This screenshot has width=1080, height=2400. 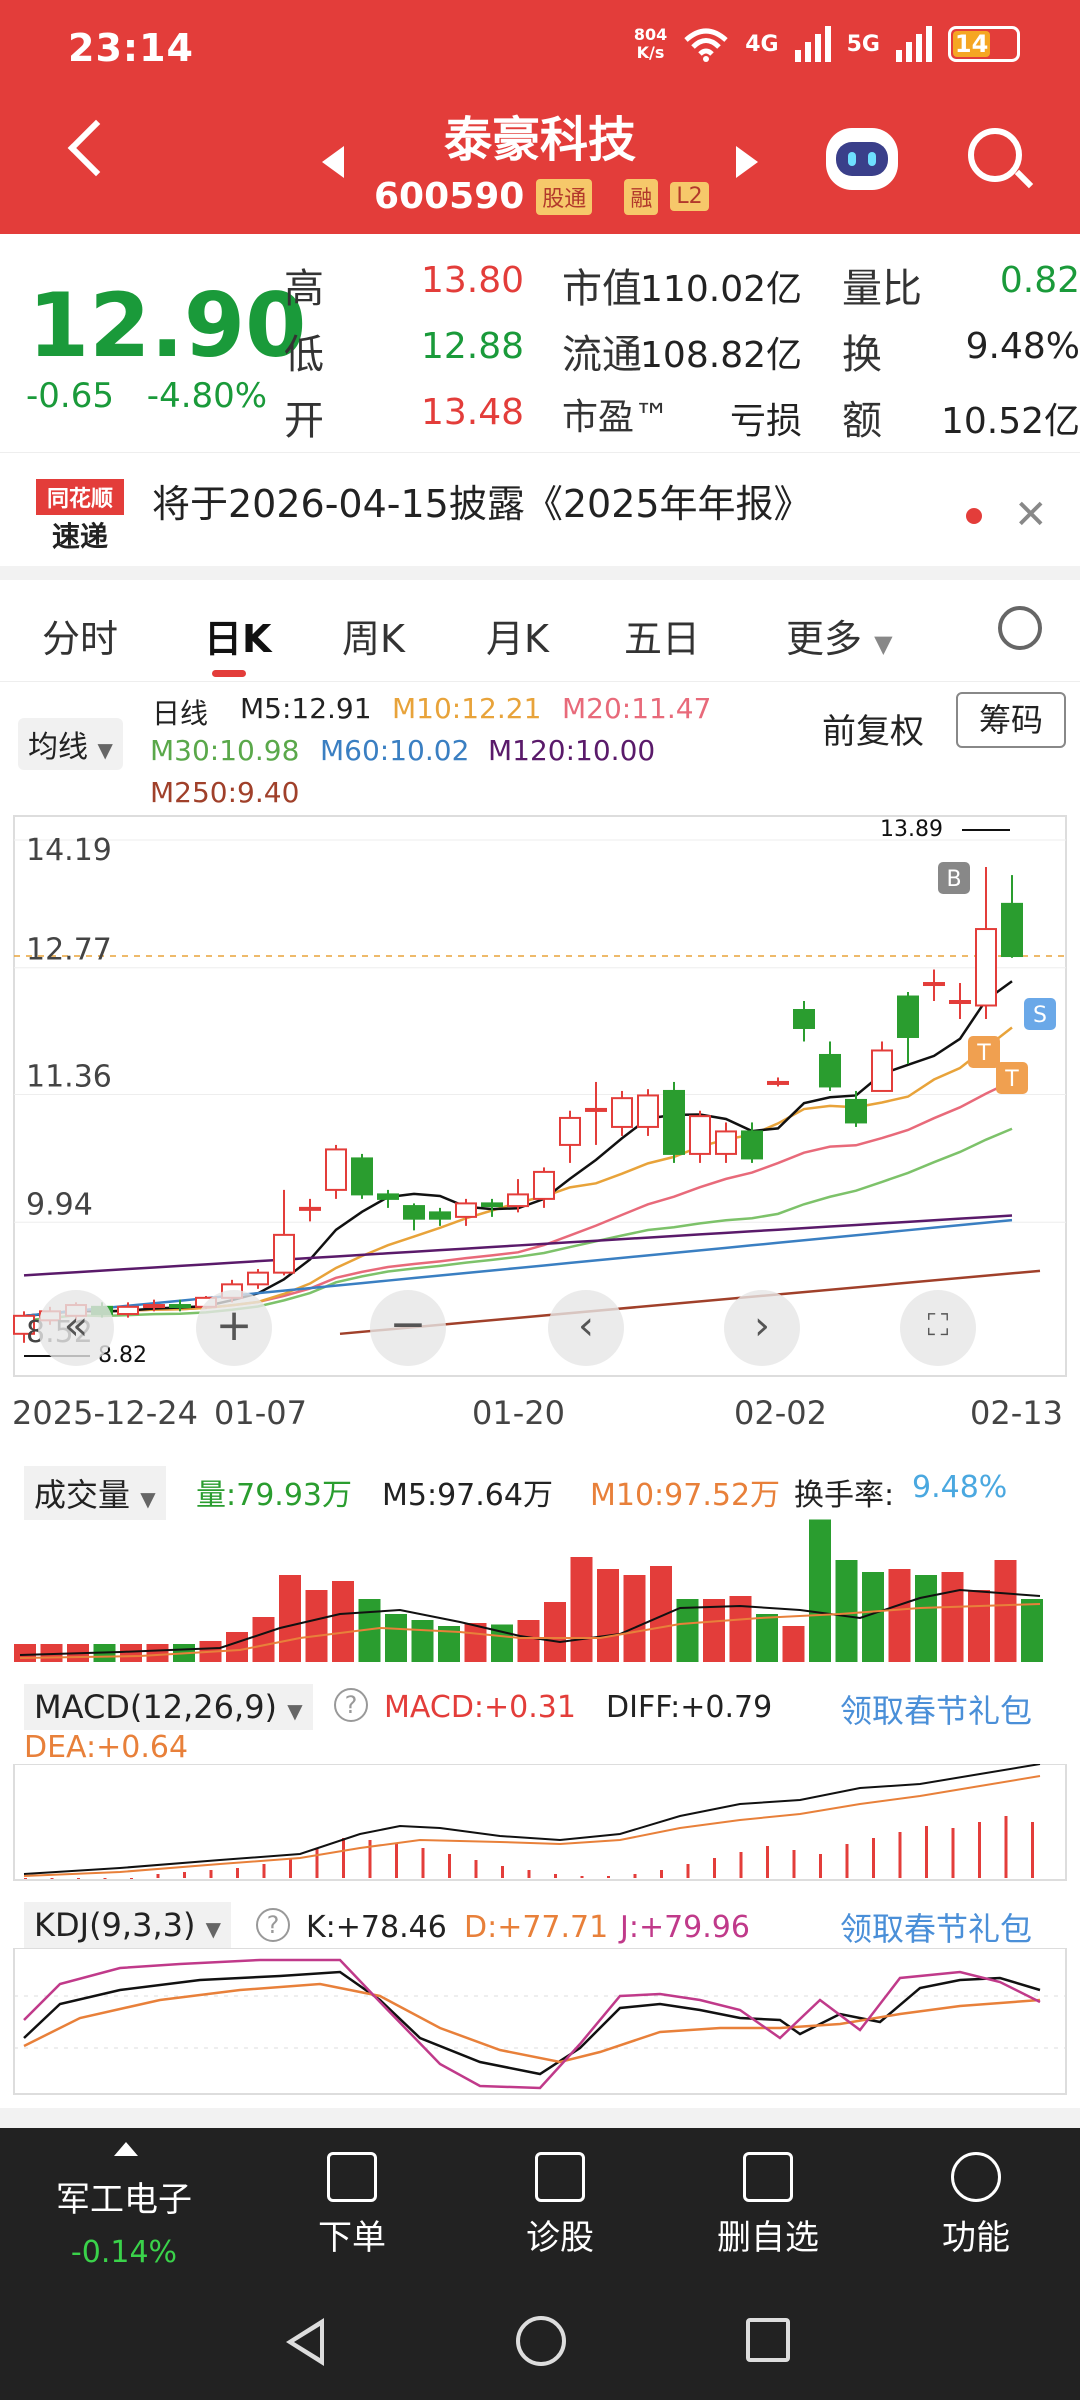 What do you see at coordinates (995, 155) in the screenshot?
I see `search-icon` at bounding box center [995, 155].